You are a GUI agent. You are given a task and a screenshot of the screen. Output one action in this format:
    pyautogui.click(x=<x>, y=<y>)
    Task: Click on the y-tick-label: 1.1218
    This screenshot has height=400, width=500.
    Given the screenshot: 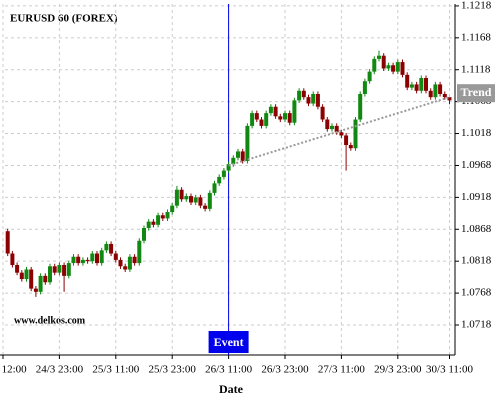 What is the action you would take?
    pyautogui.click(x=476, y=5)
    